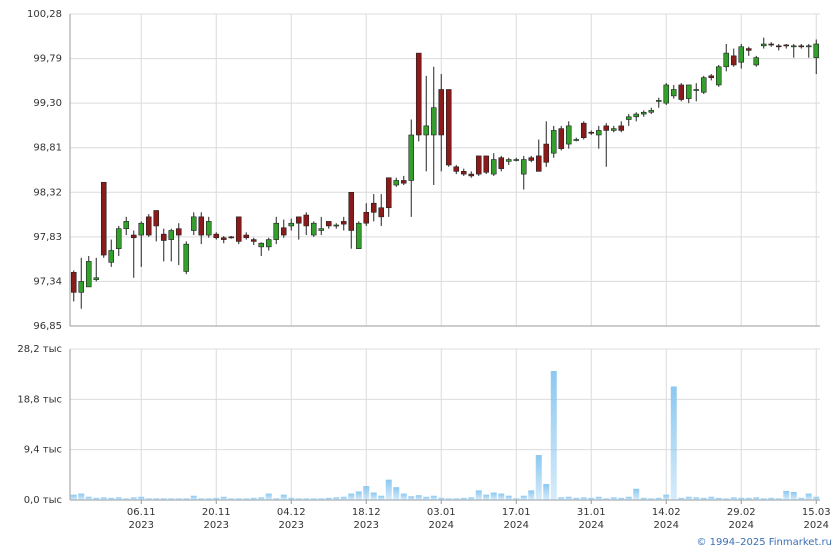 The height and width of the screenshot is (550, 840). Describe the element at coordinates (47, 237) in the screenshot. I see `y-tick-label: 97,83` at that location.